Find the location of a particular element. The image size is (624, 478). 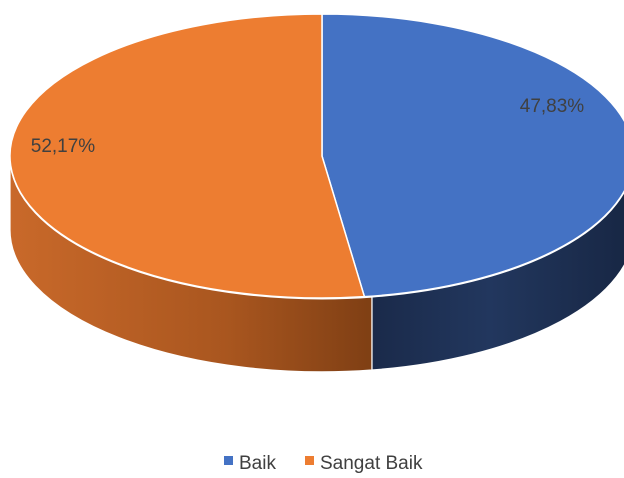

legend-swatch-baik is located at coordinates (228, 460).